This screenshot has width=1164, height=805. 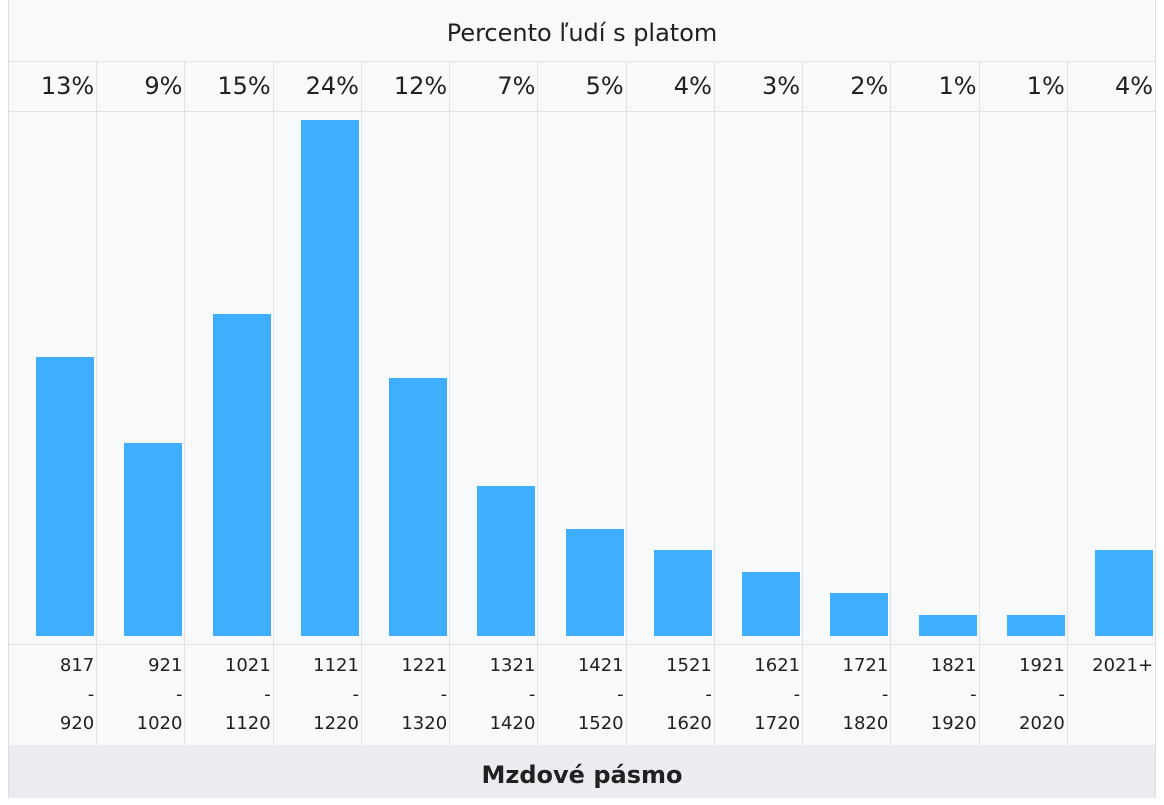 I want to click on column: 1% 1921 - 2020, so click(x=1023, y=403).